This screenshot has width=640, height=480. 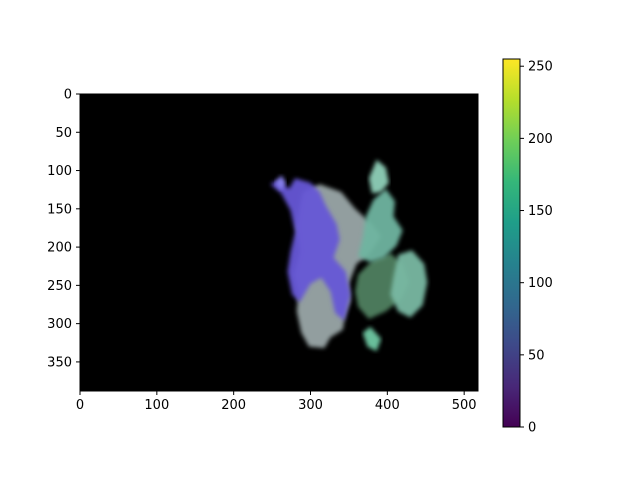 What do you see at coordinates (59, 362) in the screenshot?
I see `y-tick-label: 350` at bounding box center [59, 362].